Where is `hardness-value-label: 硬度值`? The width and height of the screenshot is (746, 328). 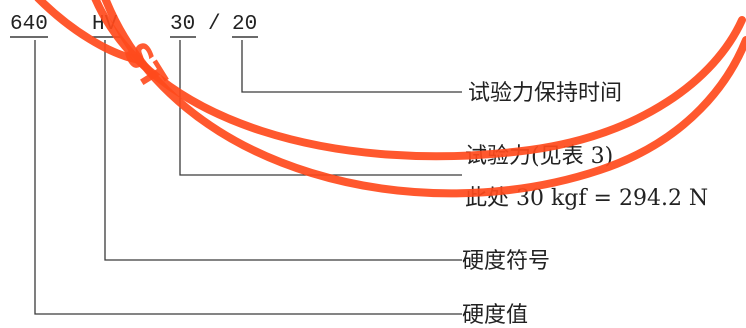
hardness-value-label: 硬度值 is located at coordinates (495, 315).